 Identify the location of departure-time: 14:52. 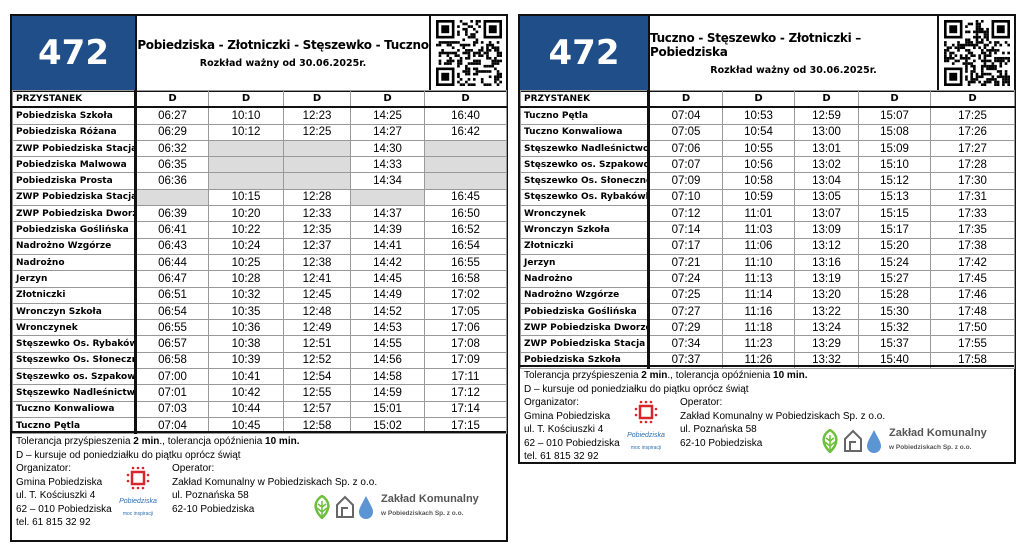
(387, 311).